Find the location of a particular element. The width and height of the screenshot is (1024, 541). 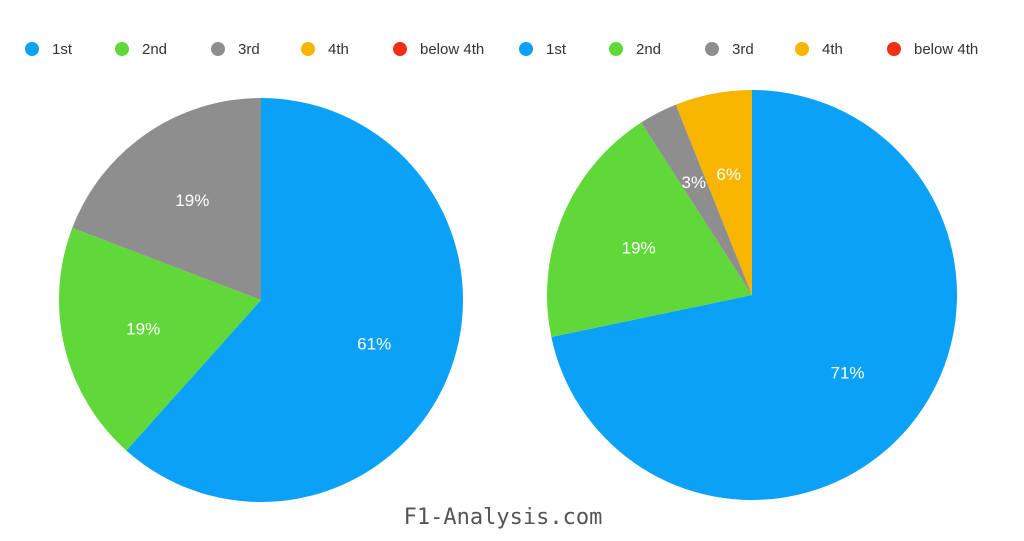

footer-watermark: F1-Analysis.com is located at coordinates (503, 517).